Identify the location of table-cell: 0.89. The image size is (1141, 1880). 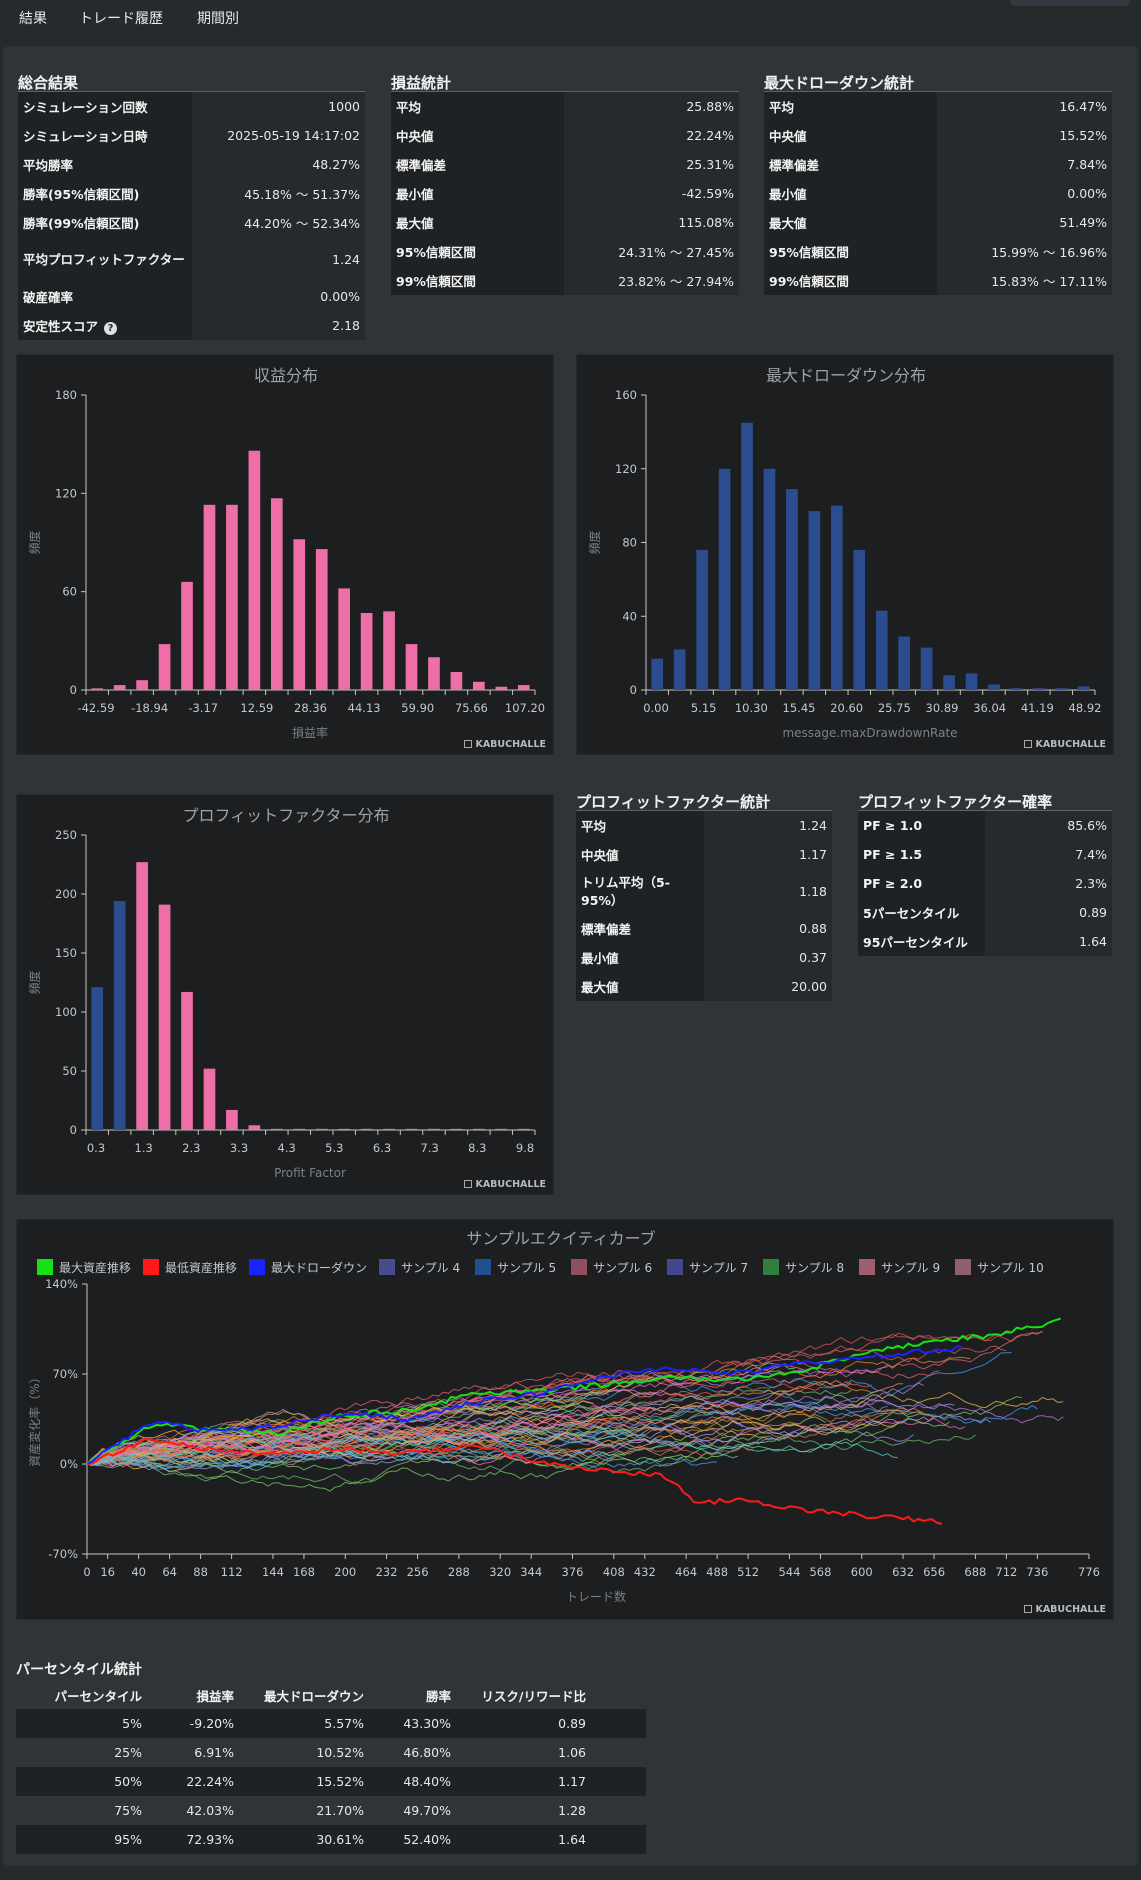
(518, 1723).